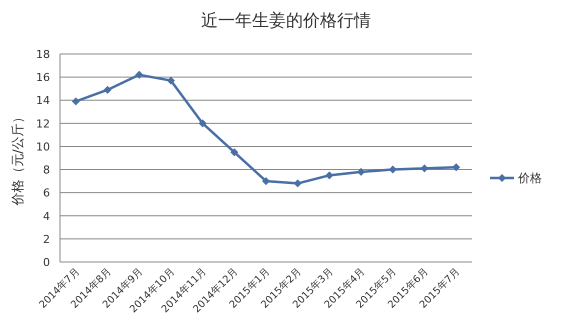 Image resolution: width=562 pixels, height=333 pixels. Describe the element at coordinates (46, 170) in the screenshot. I see `y-tick-label: 8` at that location.